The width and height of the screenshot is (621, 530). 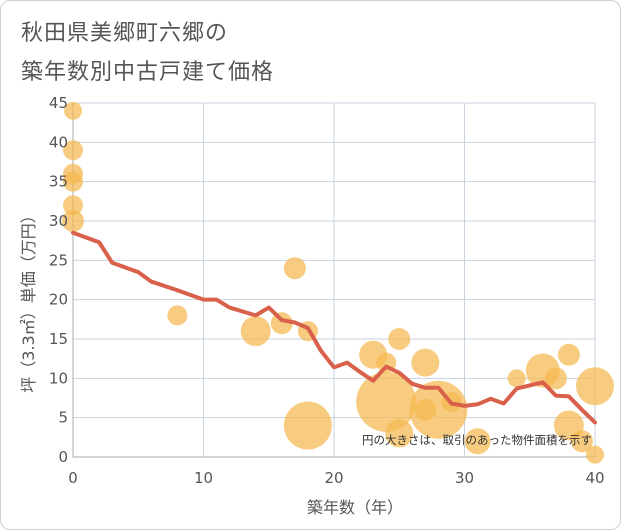 I want to click on y-tick-label-40: 40, so click(x=58, y=142).